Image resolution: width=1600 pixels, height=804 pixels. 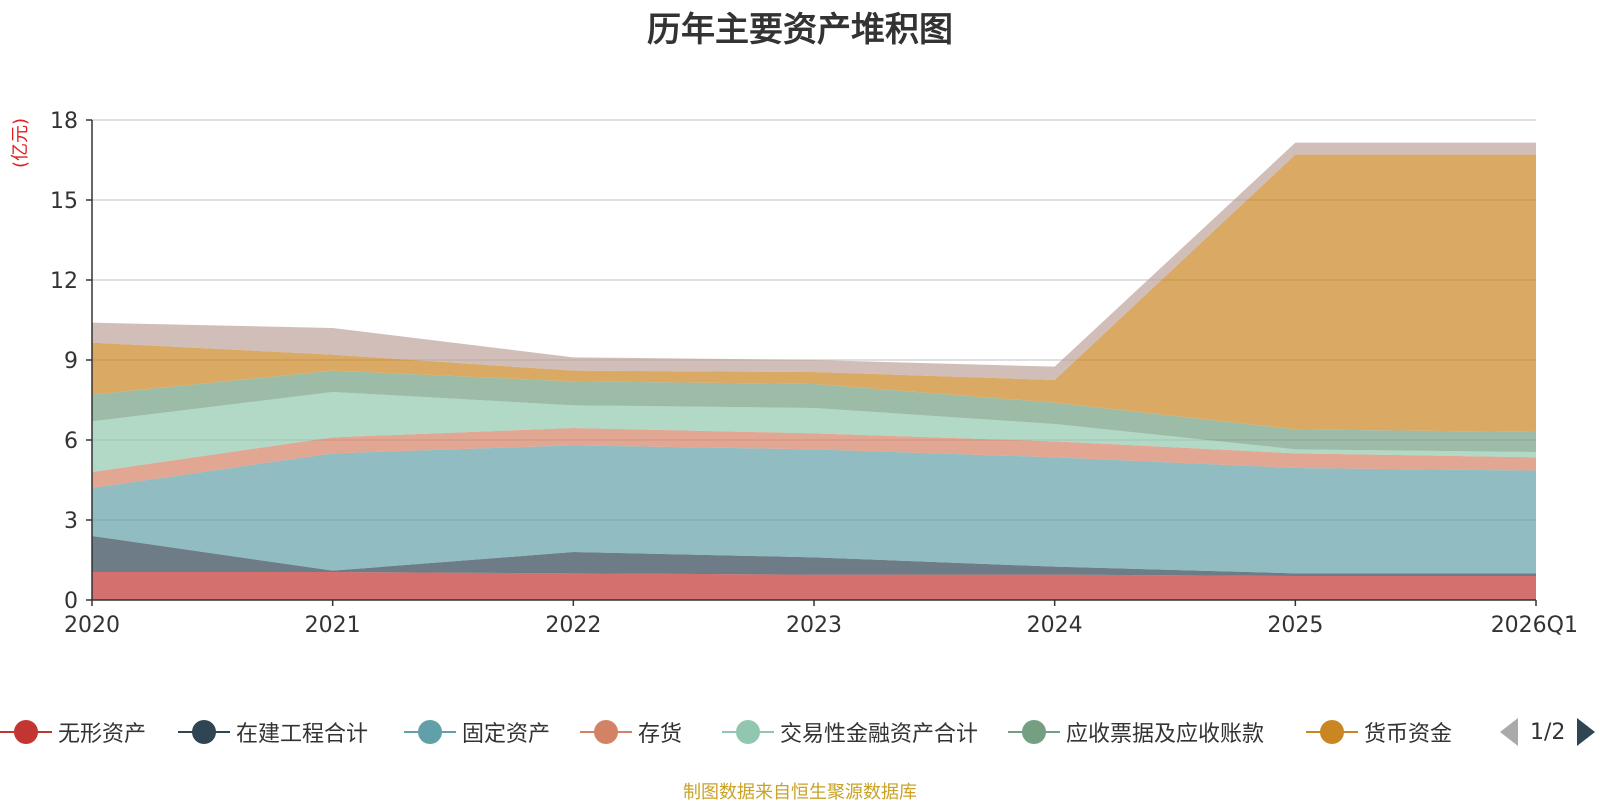 What do you see at coordinates (302, 734) in the screenshot?
I see `legend-label: 在建工程合计` at bounding box center [302, 734].